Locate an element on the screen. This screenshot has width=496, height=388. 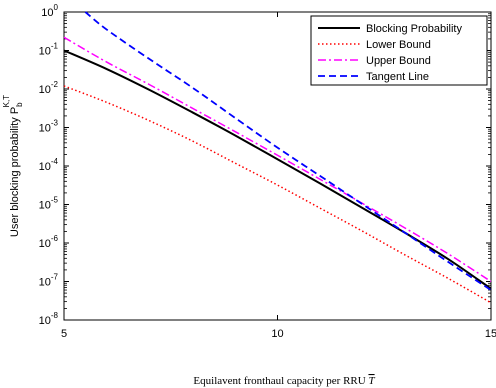
y-axis-label-text: User blocking probability P is located at coordinates (15, 172).